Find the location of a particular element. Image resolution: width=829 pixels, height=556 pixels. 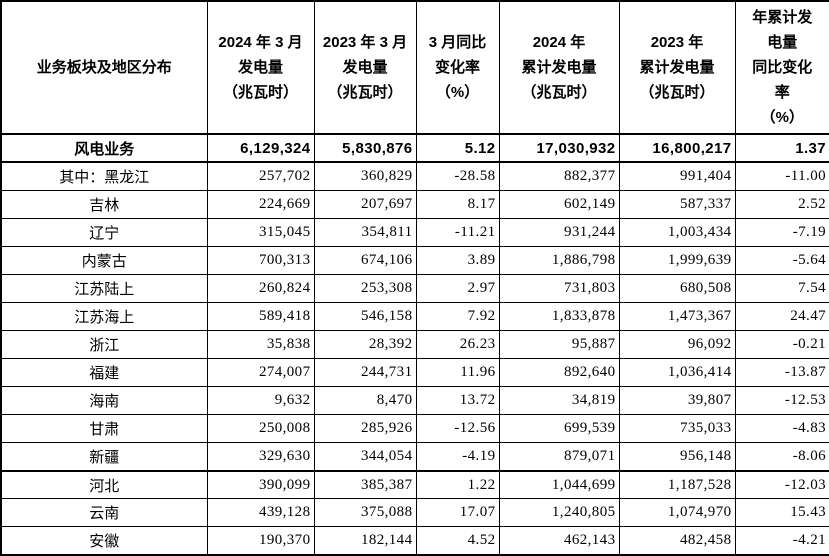

value-cell-cum_yoy: -7.19 is located at coordinates (781, 232).